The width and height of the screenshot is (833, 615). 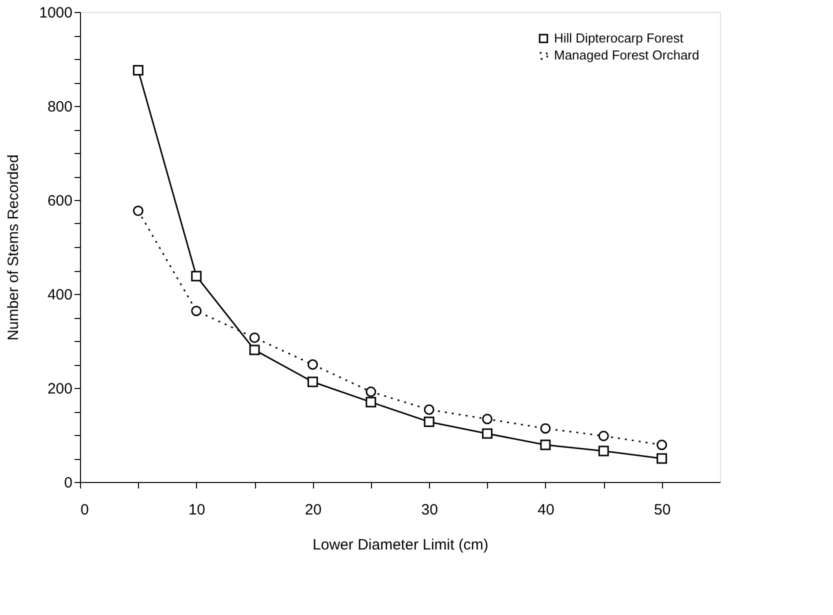 I want to click on y-tick-label: 0, so click(x=68, y=483).